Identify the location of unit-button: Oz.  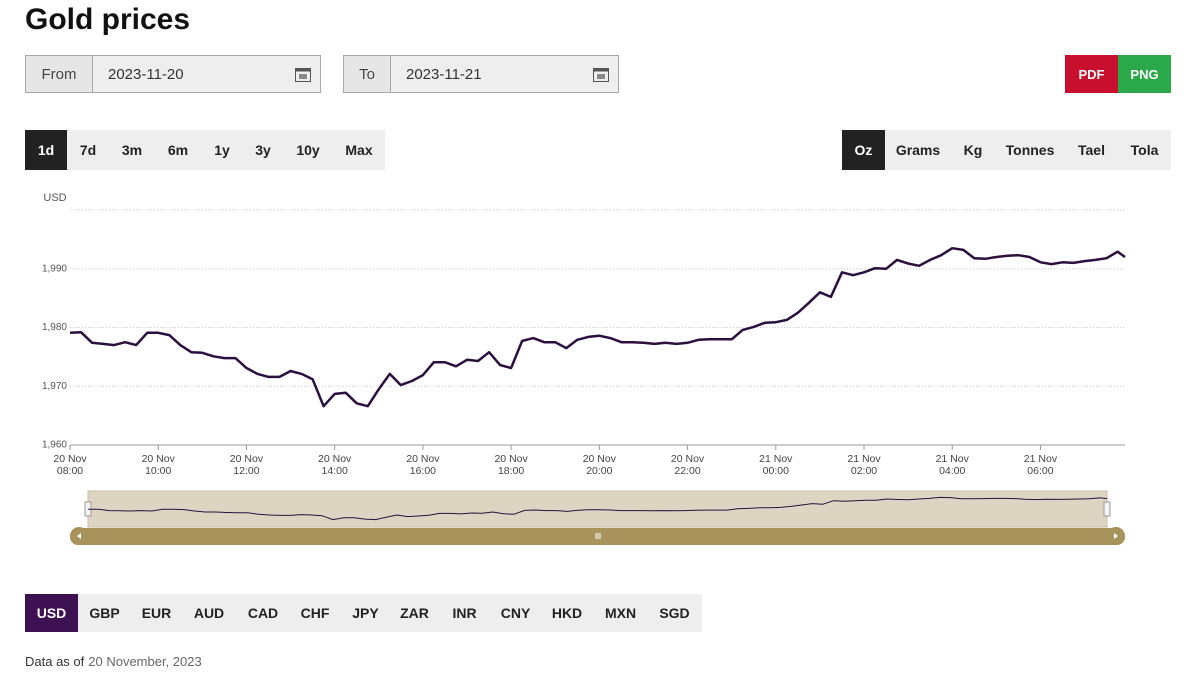
(863, 150).